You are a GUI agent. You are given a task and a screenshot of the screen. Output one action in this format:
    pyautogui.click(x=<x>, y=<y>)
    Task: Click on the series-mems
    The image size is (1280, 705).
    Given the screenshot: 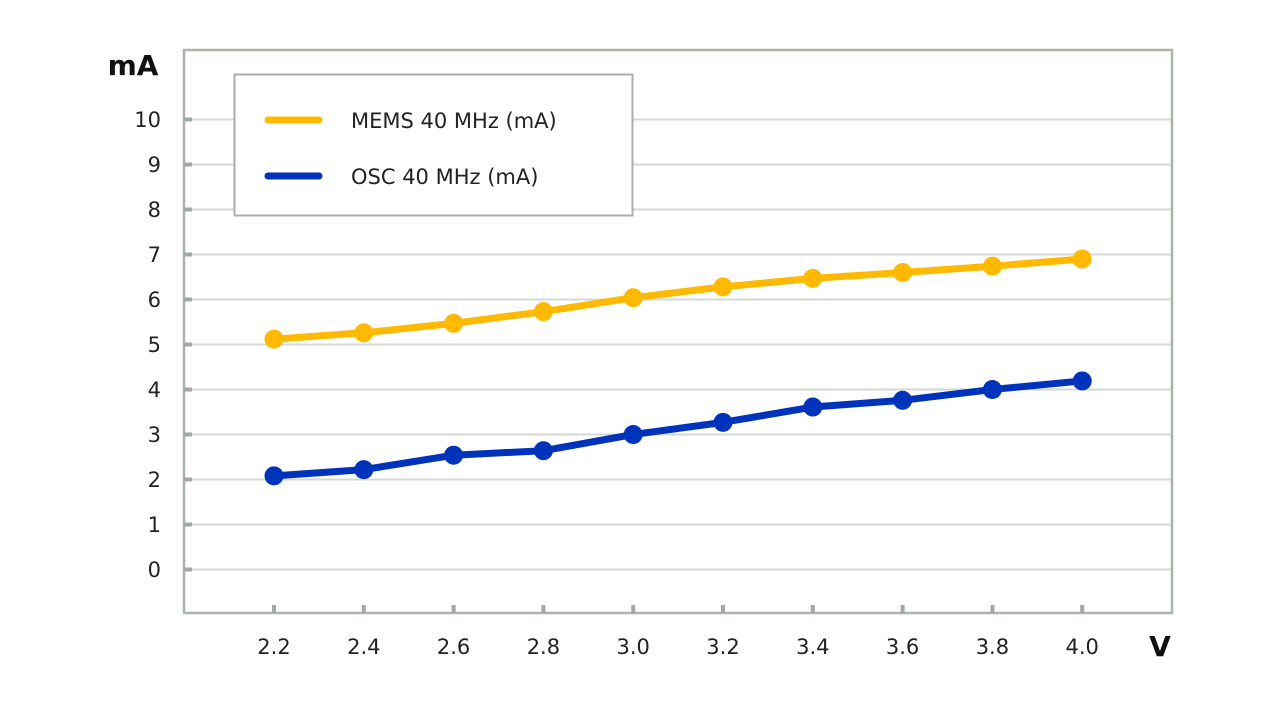 What is the action you would take?
    pyautogui.click(x=678, y=299)
    